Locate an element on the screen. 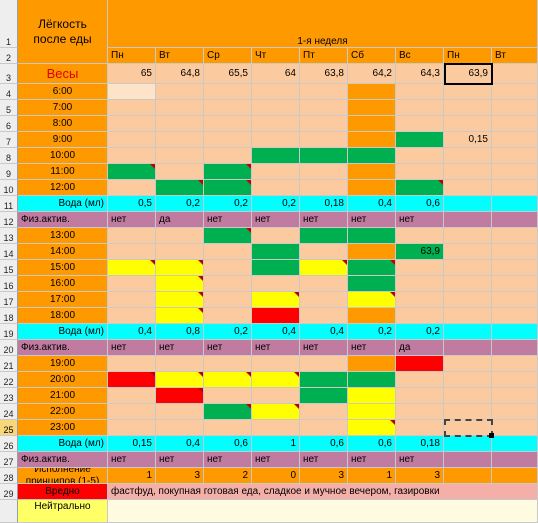 This screenshot has width=538, height=523. time-label: 12:00 is located at coordinates (63, 188).